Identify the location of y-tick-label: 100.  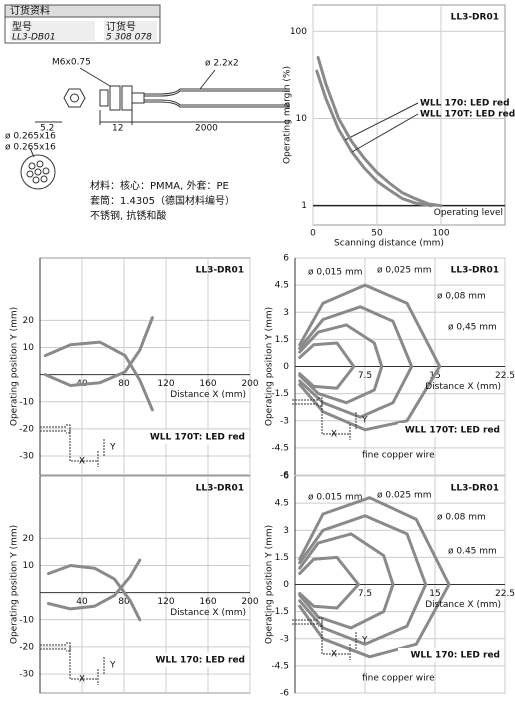
(298, 32).